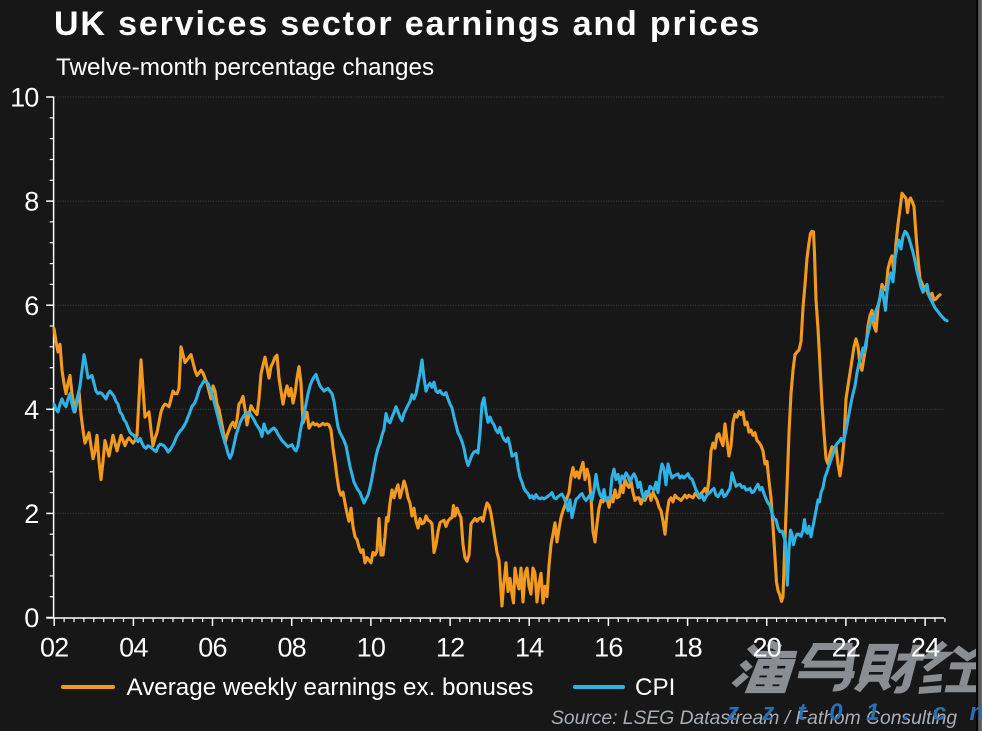 This screenshot has height=731, width=982. I want to click on svg-text: 06, so click(212, 648).